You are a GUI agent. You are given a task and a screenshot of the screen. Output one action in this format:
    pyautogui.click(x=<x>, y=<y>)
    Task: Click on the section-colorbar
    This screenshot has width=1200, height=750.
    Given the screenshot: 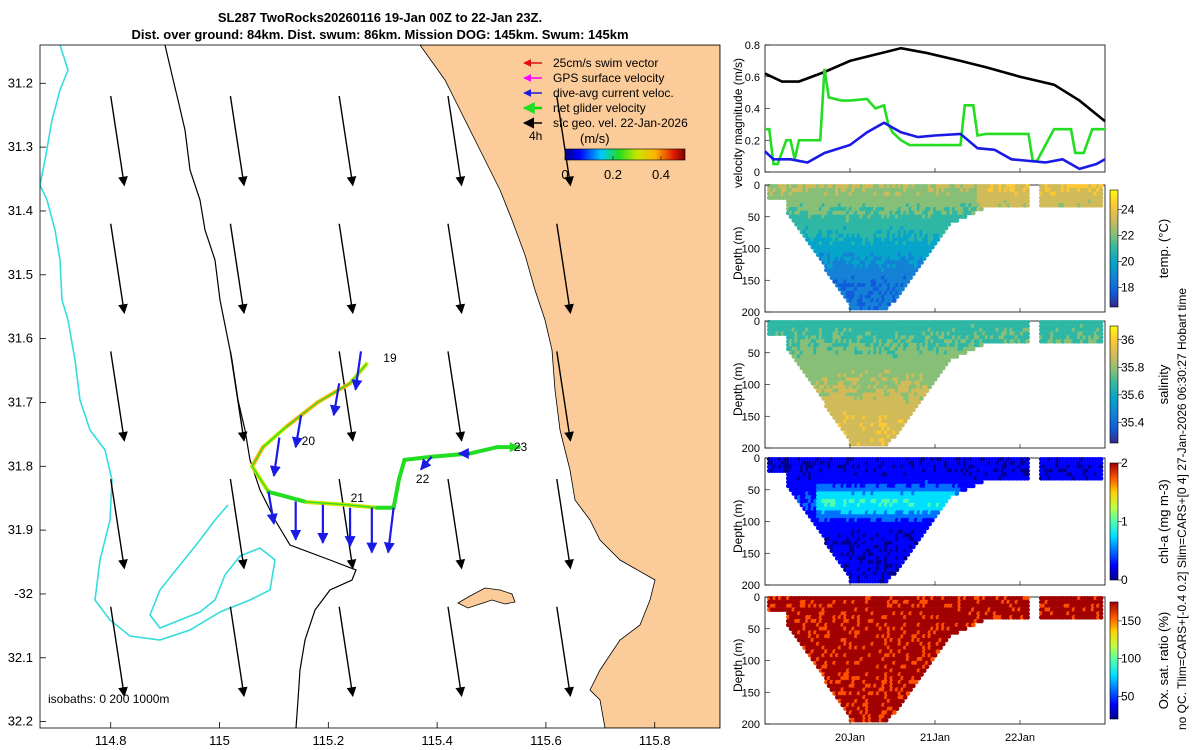 What is the action you would take?
    pyautogui.click(x=1114, y=248)
    